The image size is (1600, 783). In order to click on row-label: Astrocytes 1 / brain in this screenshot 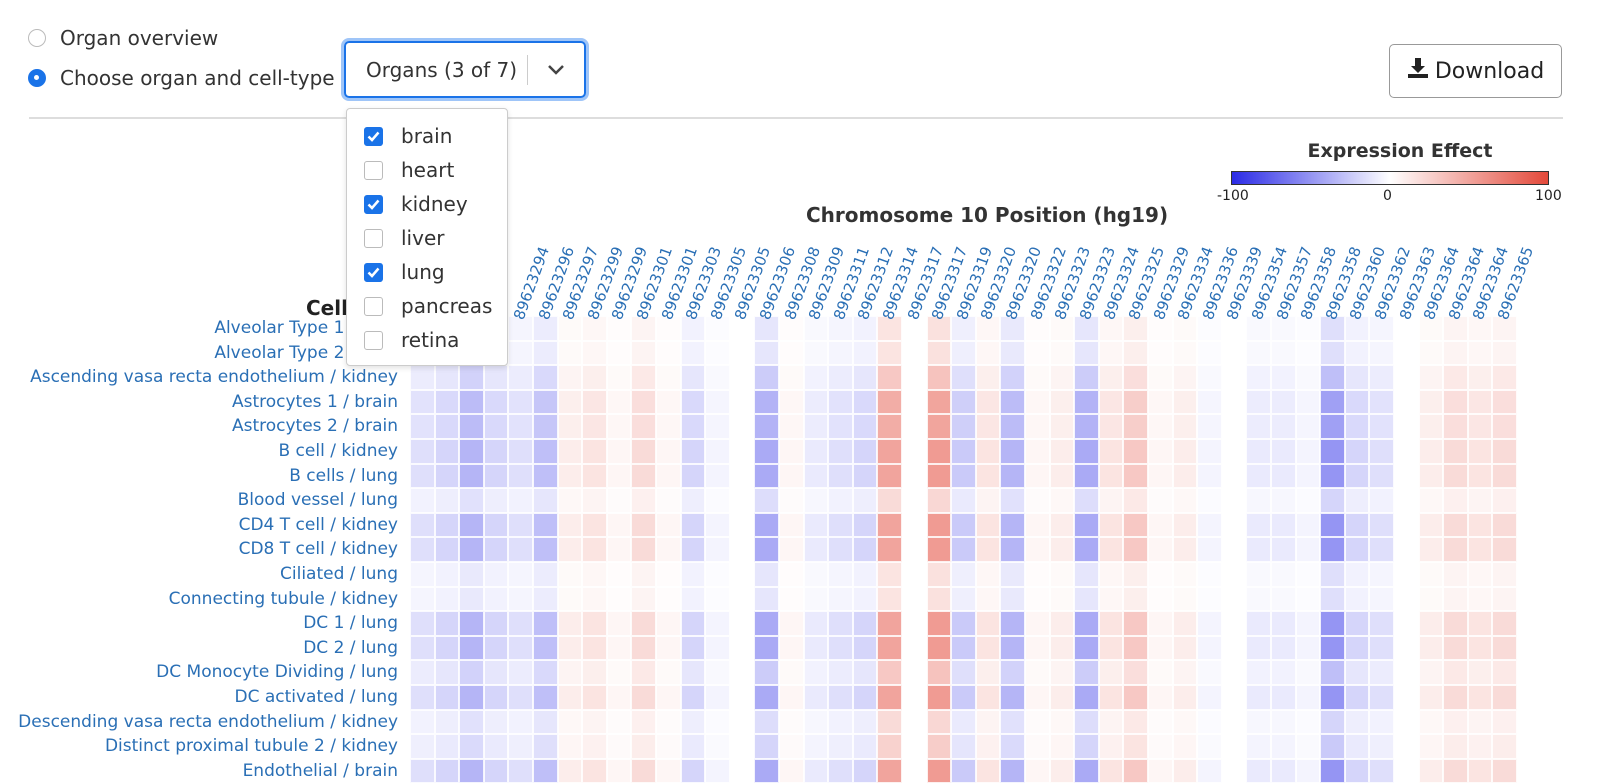, I will do `click(314, 401)`.